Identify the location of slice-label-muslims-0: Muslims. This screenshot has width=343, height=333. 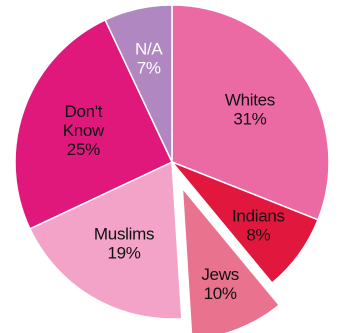
(124, 234).